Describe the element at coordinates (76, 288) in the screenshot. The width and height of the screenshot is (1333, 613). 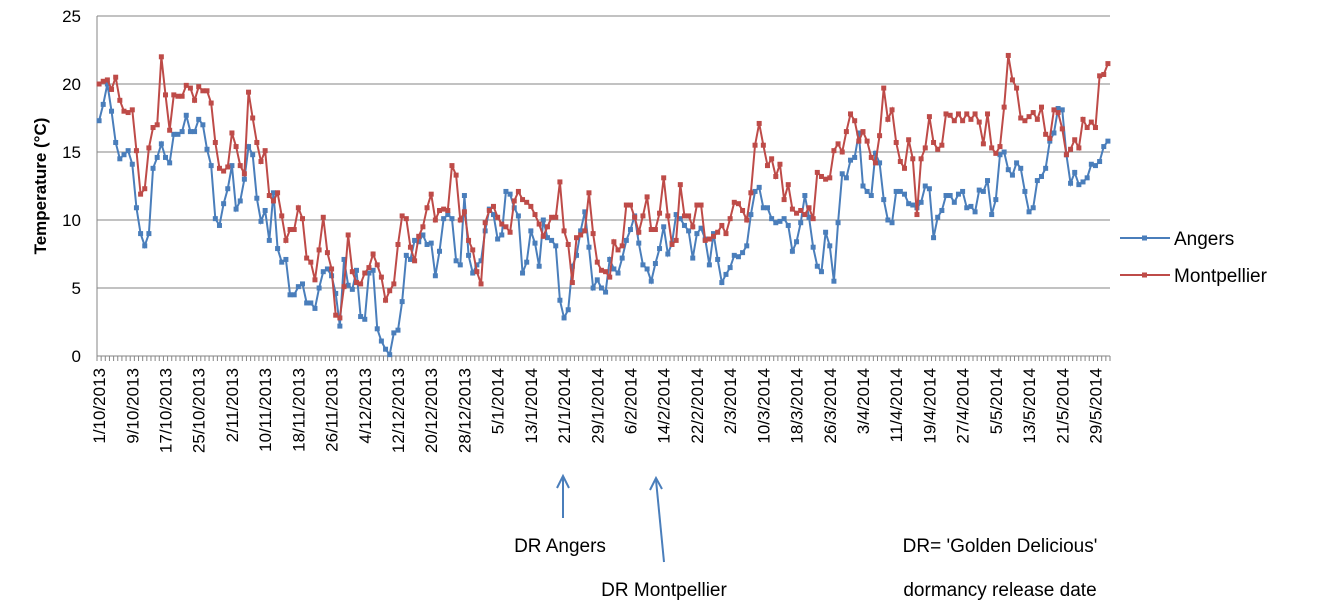
I see `y-tick-label: 5` at that location.